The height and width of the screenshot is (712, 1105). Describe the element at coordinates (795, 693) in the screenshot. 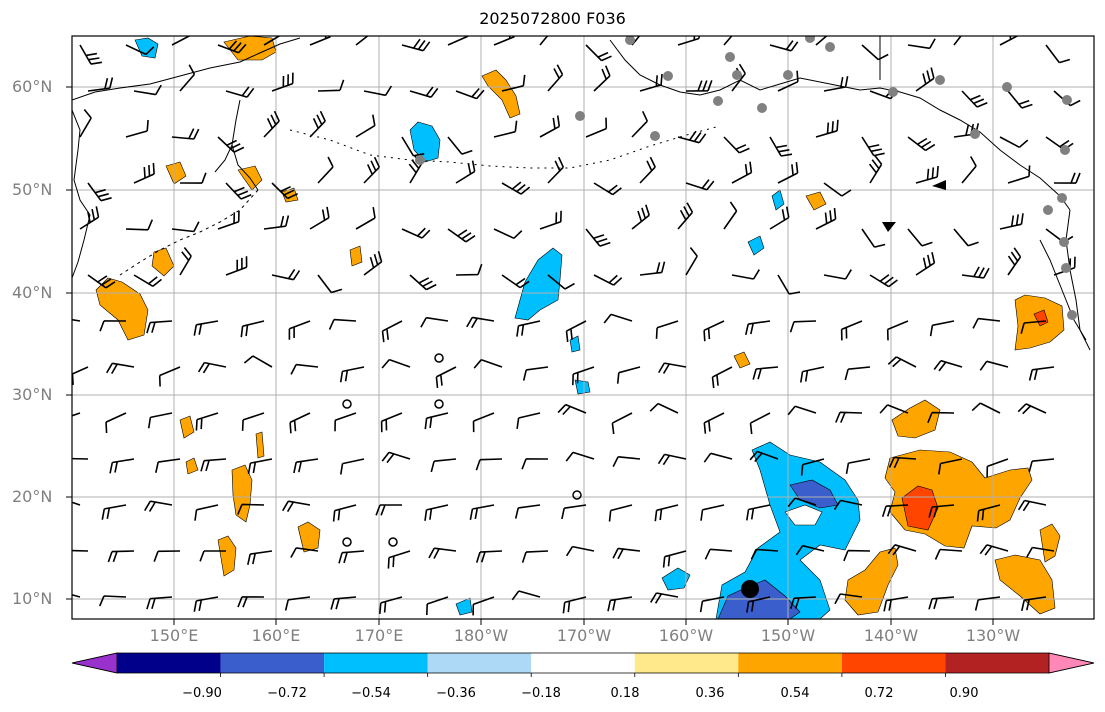

I see `colorbar-tick-label: 0.54` at that location.